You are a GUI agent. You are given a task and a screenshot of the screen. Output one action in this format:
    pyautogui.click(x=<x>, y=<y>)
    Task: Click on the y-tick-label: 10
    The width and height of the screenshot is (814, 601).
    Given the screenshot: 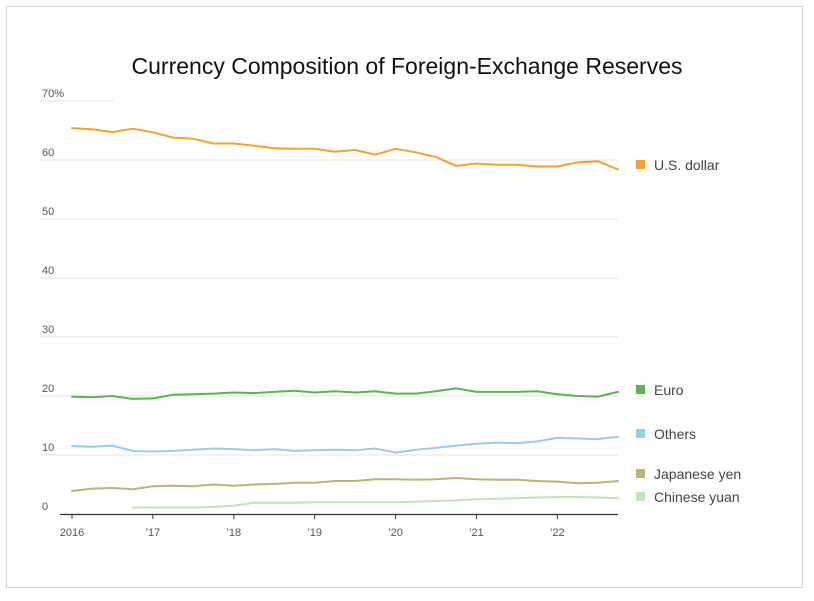 What is the action you would take?
    pyautogui.click(x=48, y=448)
    